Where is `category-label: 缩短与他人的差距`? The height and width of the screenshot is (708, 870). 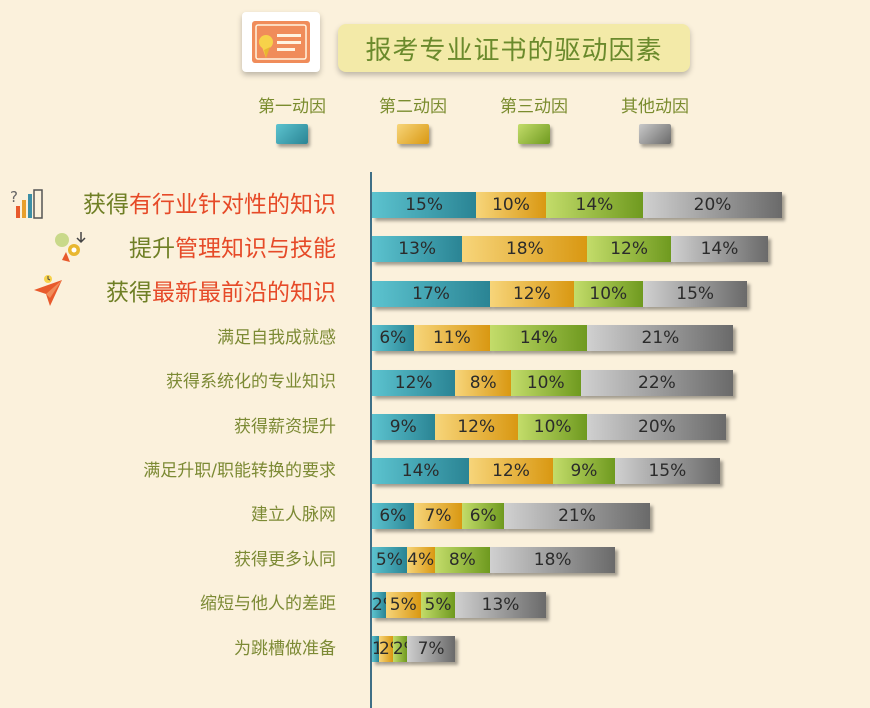 category-label: 缩短与他人的差距 is located at coordinates (268, 604).